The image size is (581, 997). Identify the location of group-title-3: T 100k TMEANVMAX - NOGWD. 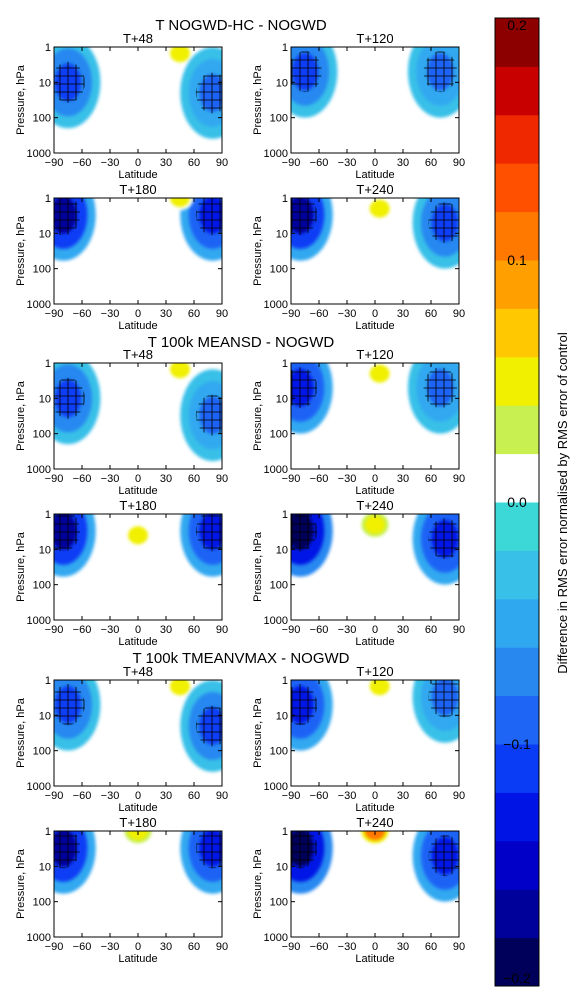
(241, 658).